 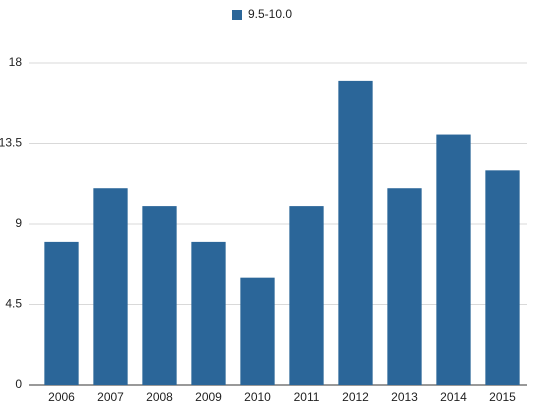 I want to click on legend-label: 9.5-10.0, so click(x=270, y=14).